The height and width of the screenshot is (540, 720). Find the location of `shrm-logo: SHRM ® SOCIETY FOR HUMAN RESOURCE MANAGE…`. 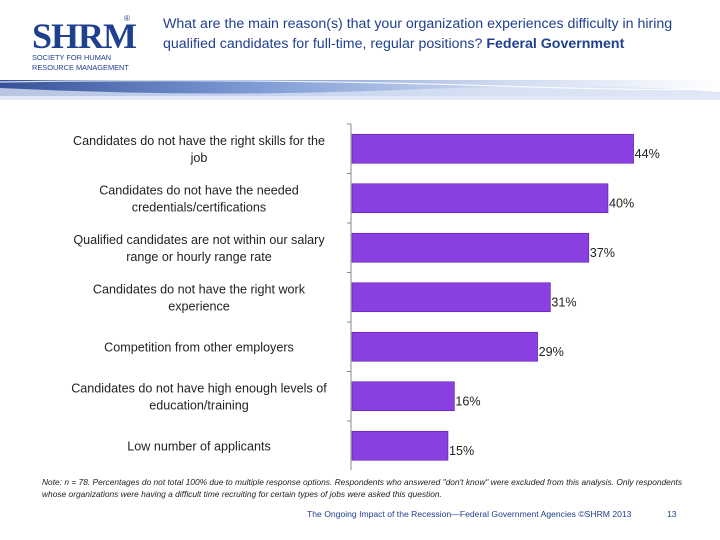

shrm-logo: SHRM ® SOCIETY FOR HUMAN RESOURCE MANAGE… is located at coordinates (83, 43).